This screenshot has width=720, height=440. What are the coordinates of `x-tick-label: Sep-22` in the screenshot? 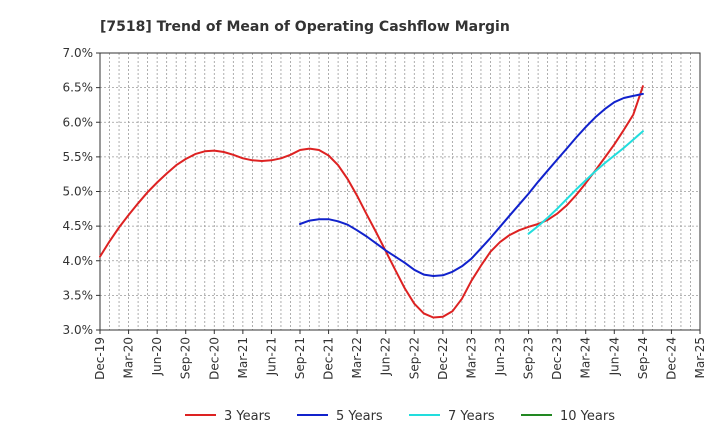 It's located at (414, 358).